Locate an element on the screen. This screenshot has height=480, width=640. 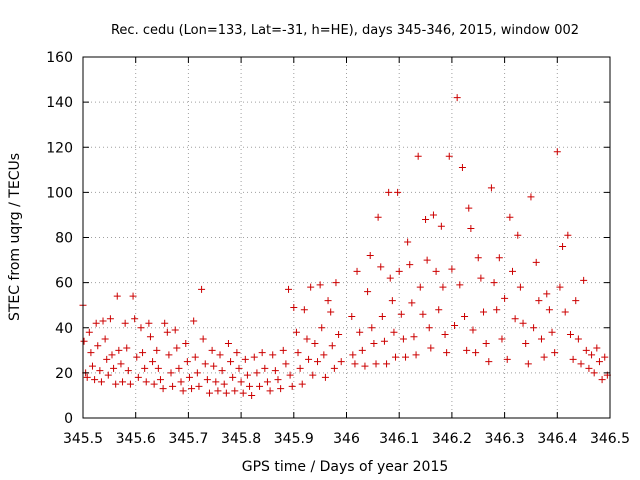
x-tick-label: 346 is located at coordinates (346, 439).